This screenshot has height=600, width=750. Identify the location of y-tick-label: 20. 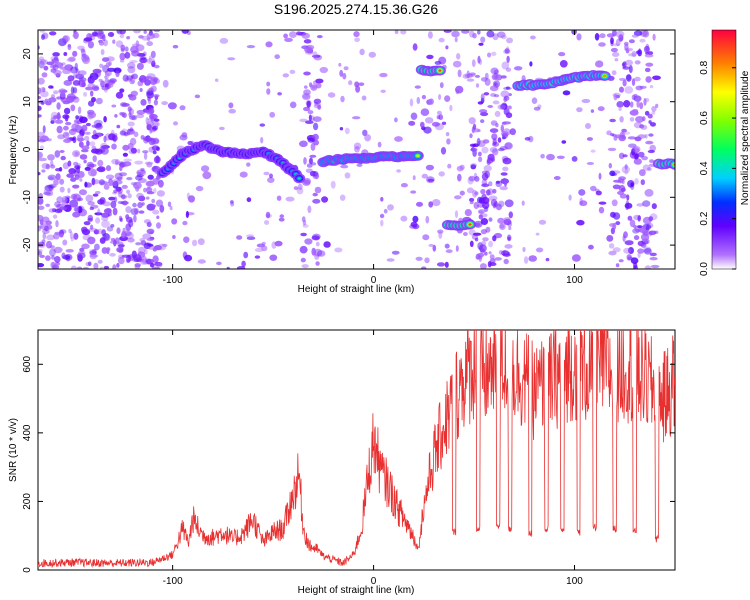
(27, 54).